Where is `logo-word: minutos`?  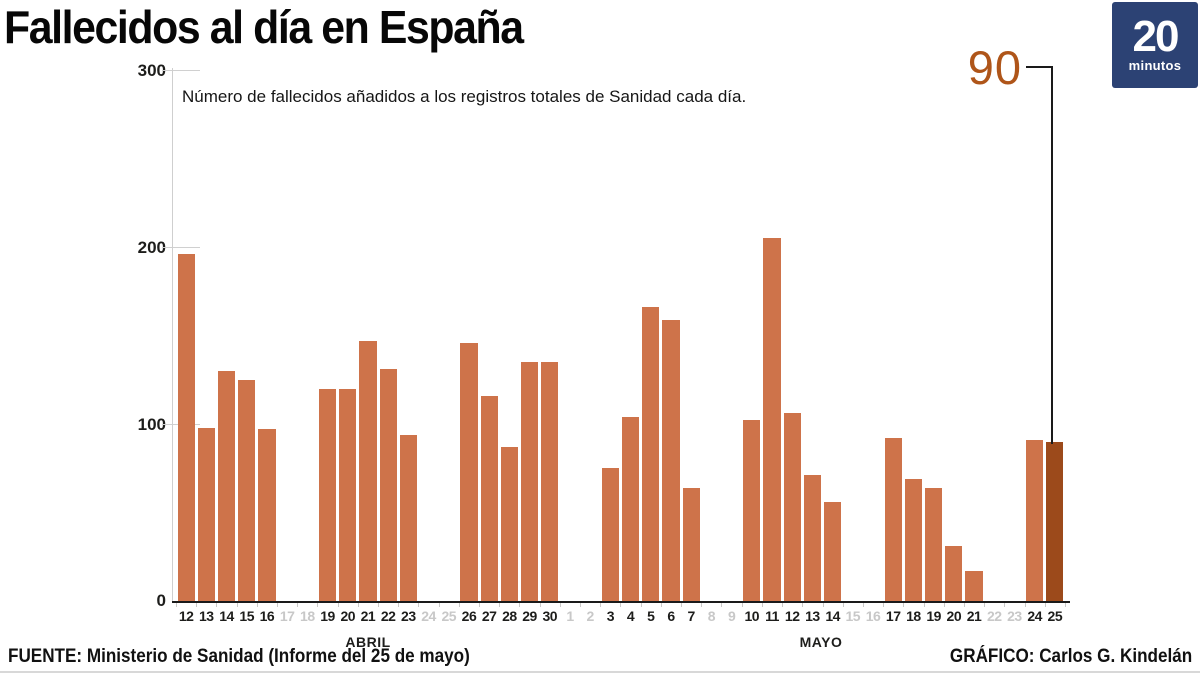
logo-word: minutos is located at coordinates (1155, 65).